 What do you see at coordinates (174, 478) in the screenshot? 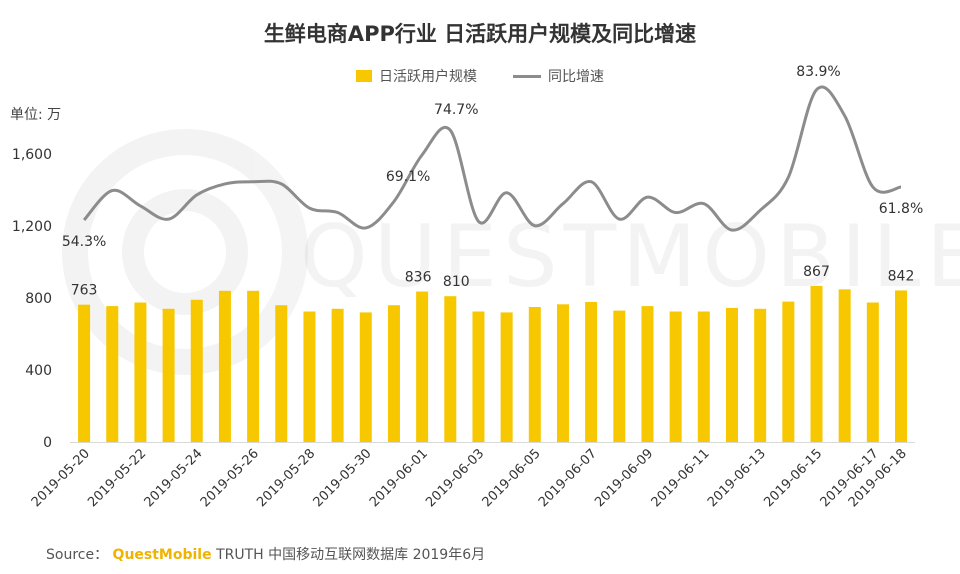
I see `x-tick-label: 2019-05-24` at bounding box center [174, 478].